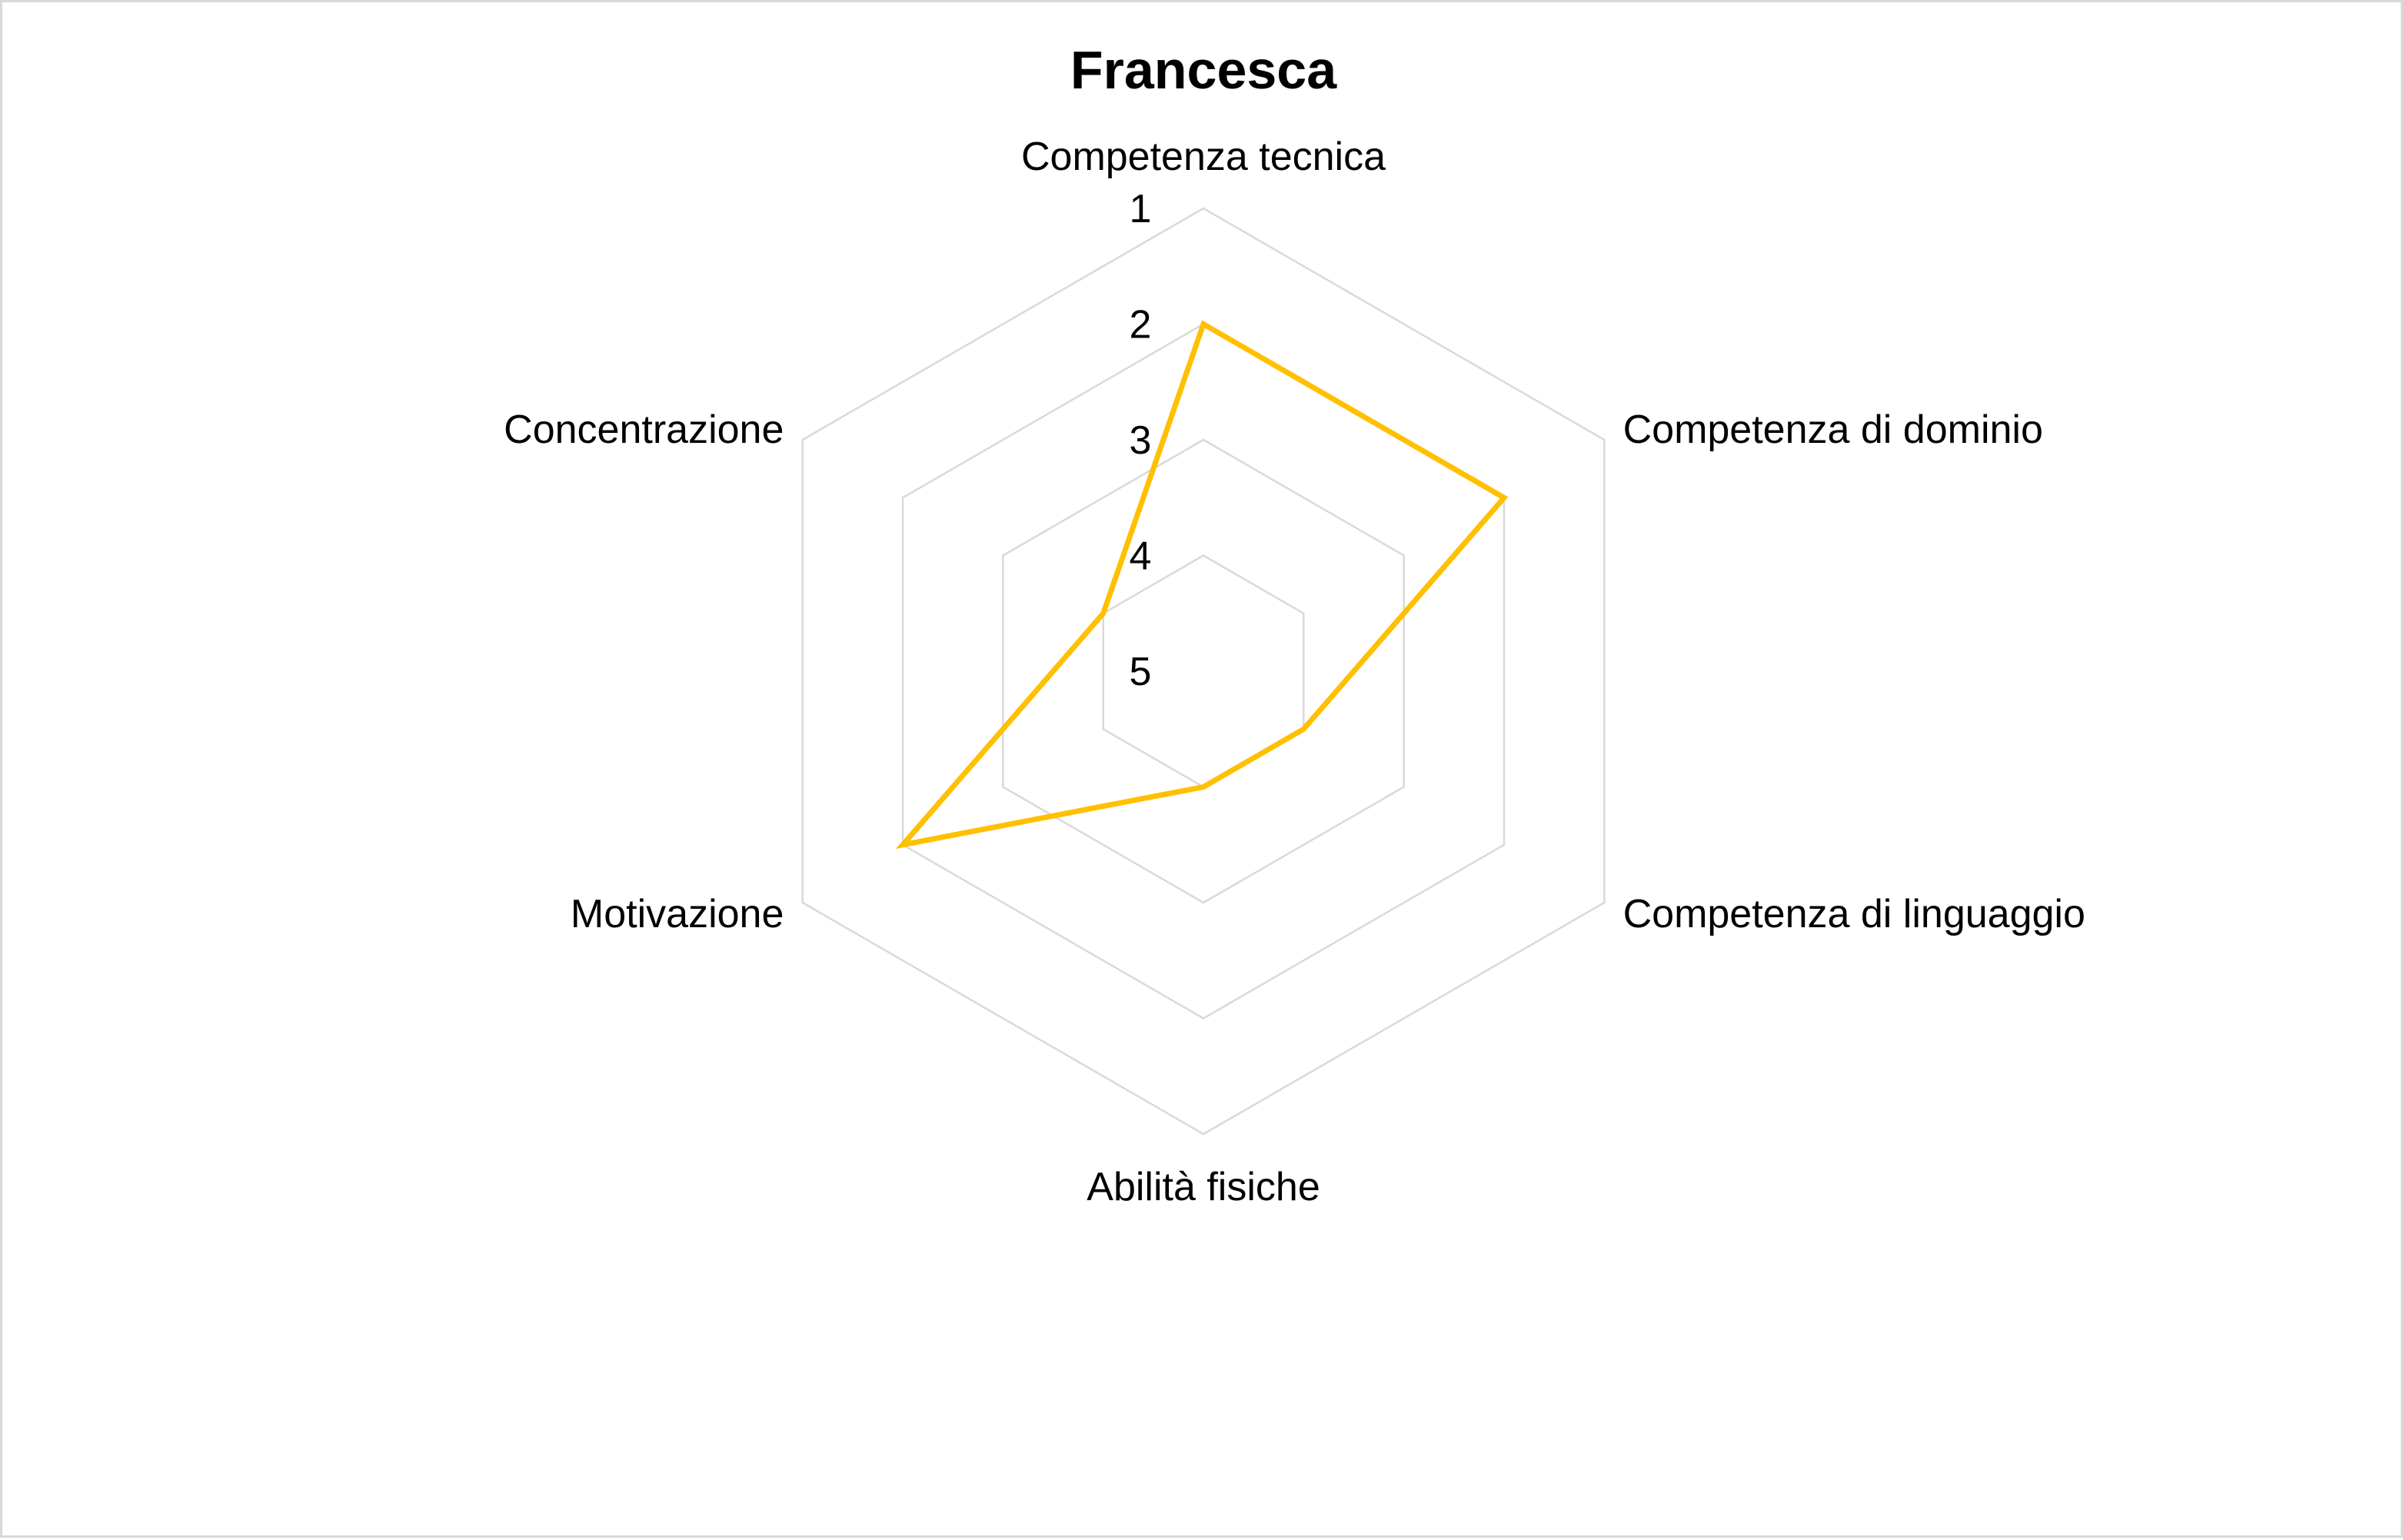  What do you see at coordinates (644, 429) in the screenshot?
I see `axis-label: Concentrazione` at bounding box center [644, 429].